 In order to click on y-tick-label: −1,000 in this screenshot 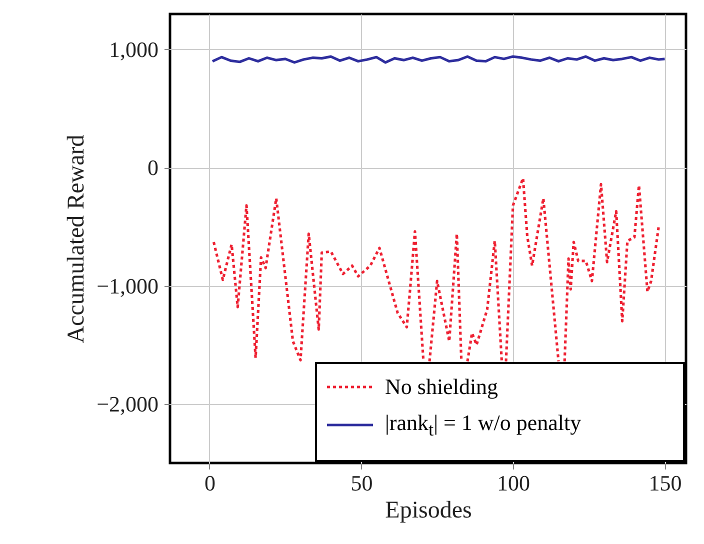, I will do `click(127, 285)`.